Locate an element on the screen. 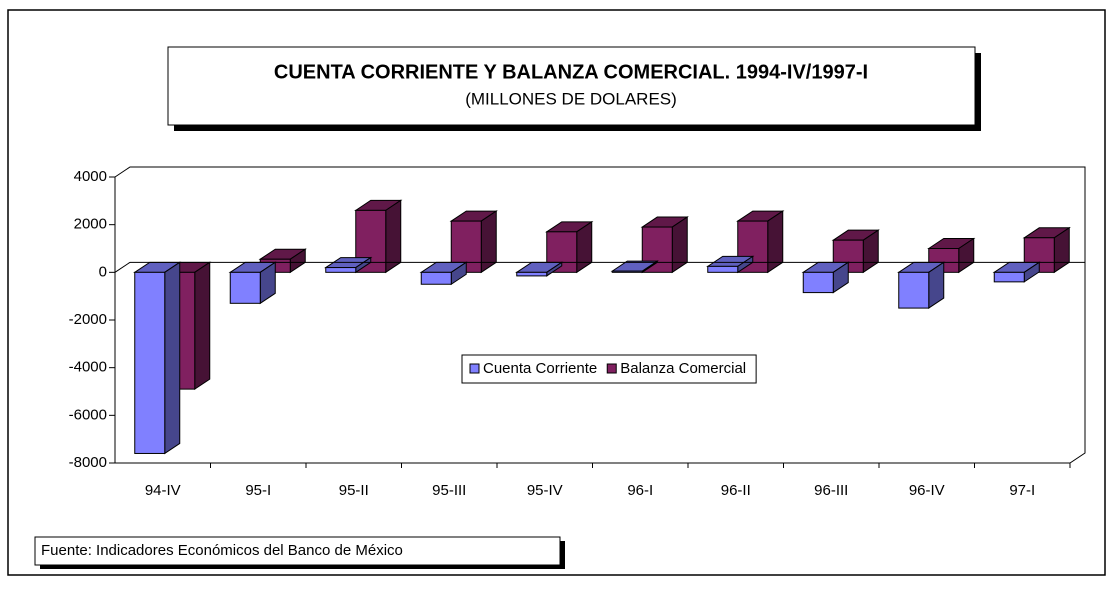 The height and width of the screenshot is (589, 1117). x-tick-label: 97-I is located at coordinates (1022, 490).